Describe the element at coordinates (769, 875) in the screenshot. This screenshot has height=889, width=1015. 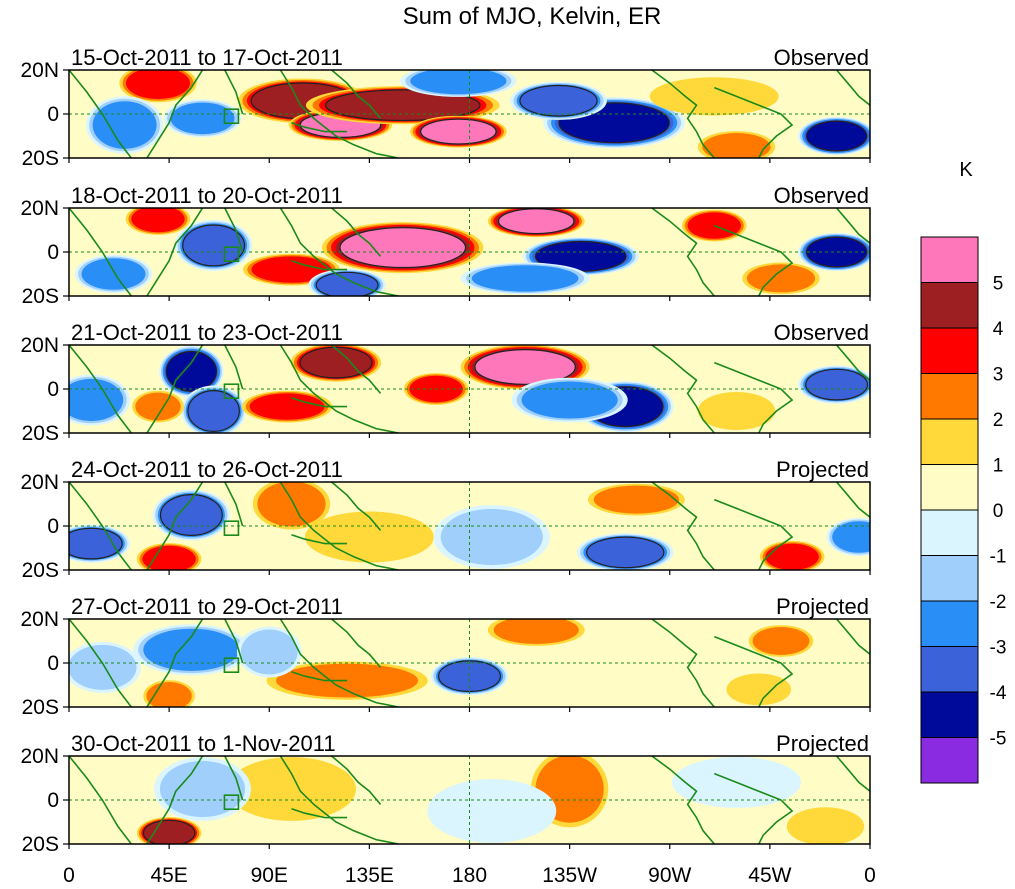
I see `x-tick-label: 45W` at that location.